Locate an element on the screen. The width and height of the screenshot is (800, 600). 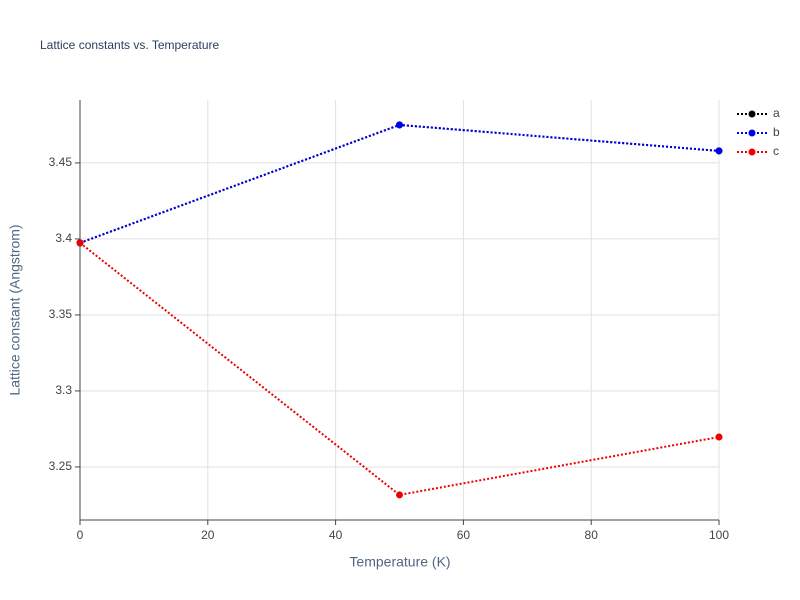
y-tick-label: 3.45 is located at coordinates (61, 162).